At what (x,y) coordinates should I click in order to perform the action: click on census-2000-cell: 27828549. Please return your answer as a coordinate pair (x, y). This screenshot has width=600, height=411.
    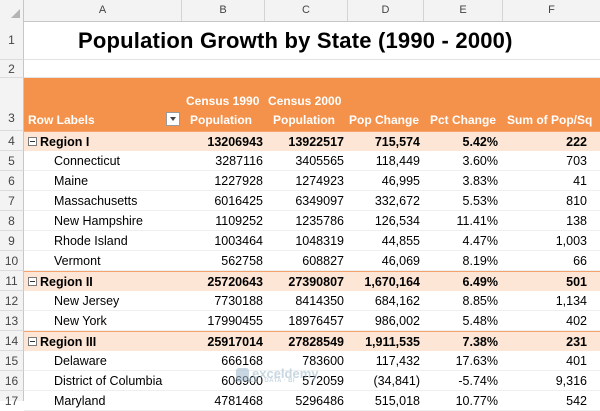
    Looking at the image, I should click on (316, 342).